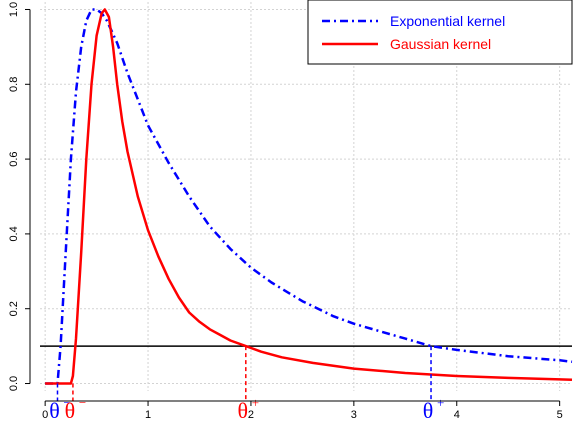 This screenshot has width=573, height=428. Describe the element at coordinates (440, 44) in the screenshot. I see `legend-label-gaussian: Gaussian kernel` at that location.